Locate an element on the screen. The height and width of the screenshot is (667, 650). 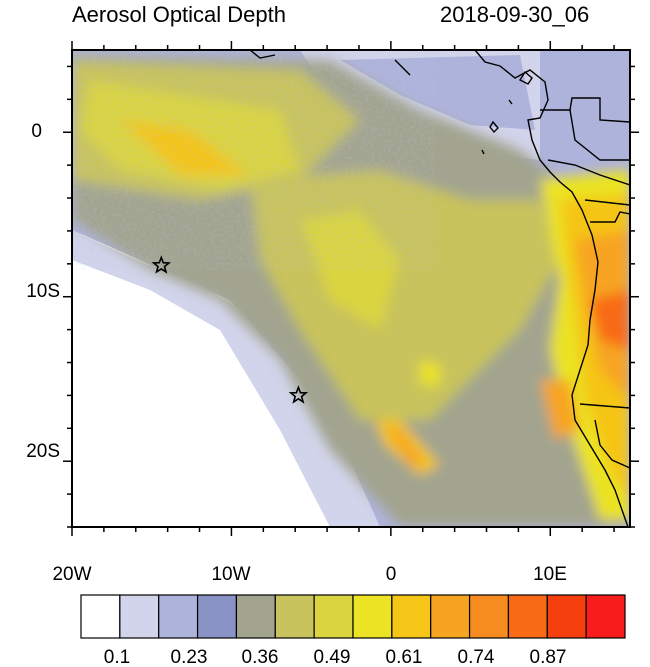
colorbar-label: 0.87 is located at coordinates (548, 657).